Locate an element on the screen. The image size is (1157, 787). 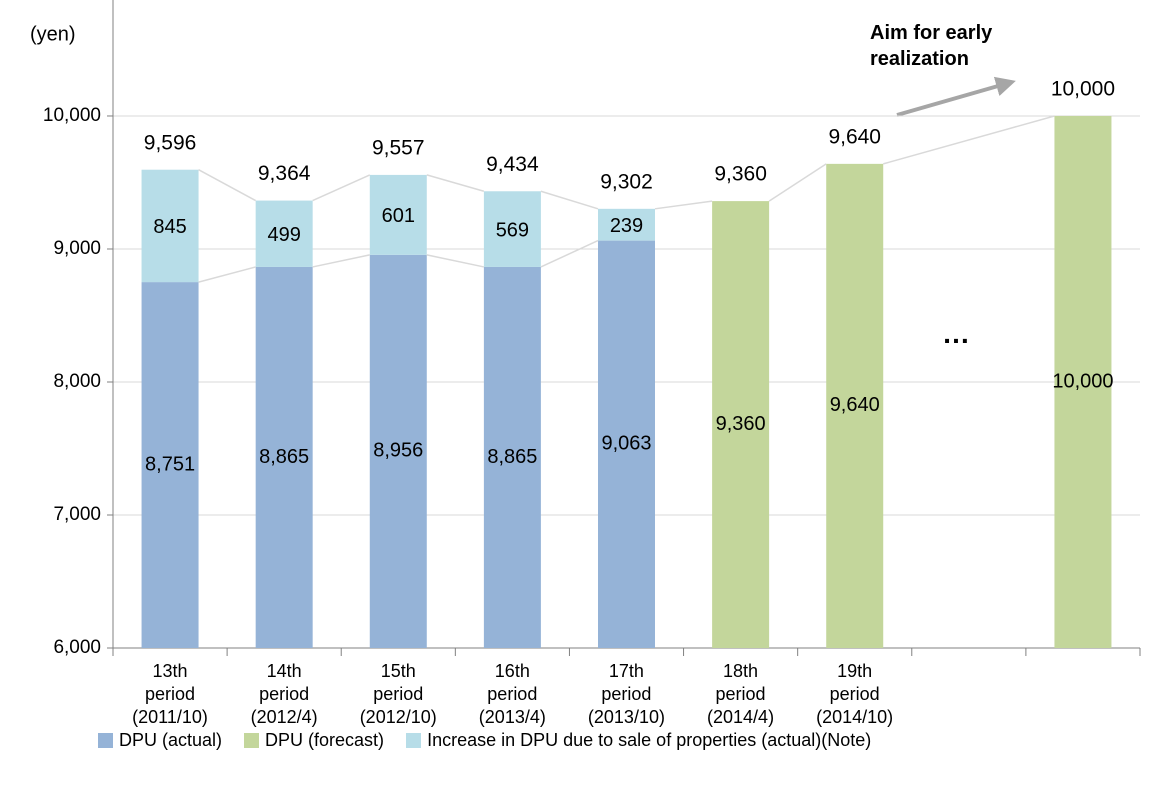
y-tick-label: 9,000 is located at coordinates (77, 248).